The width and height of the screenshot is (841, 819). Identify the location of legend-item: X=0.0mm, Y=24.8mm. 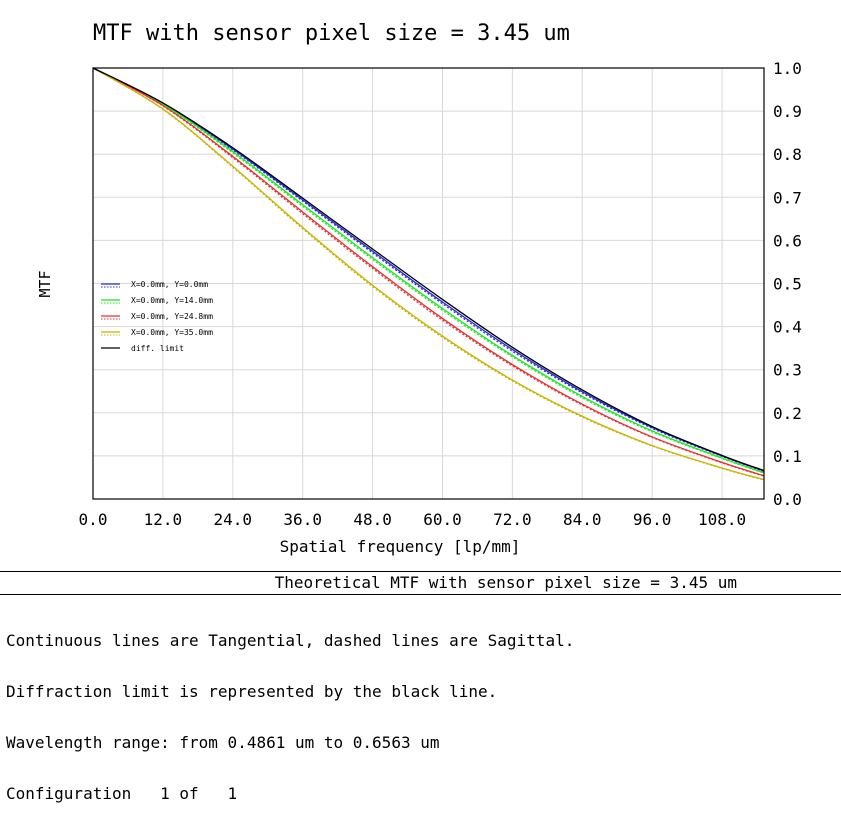
(157, 316).